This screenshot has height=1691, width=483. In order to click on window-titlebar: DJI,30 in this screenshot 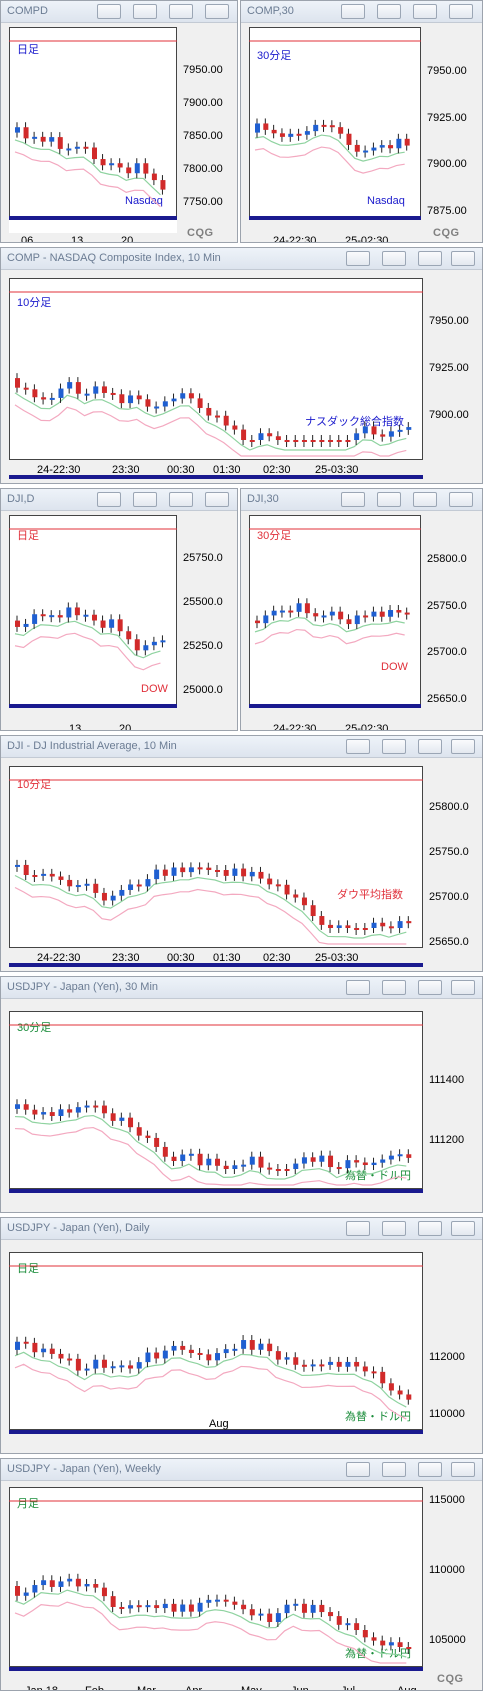, I will do `click(361, 500)`.